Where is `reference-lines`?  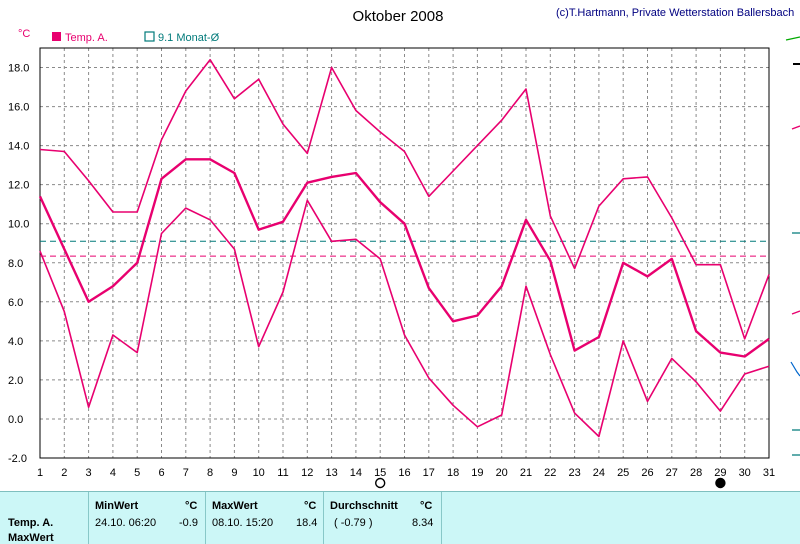
reference-lines is located at coordinates (404, 248).